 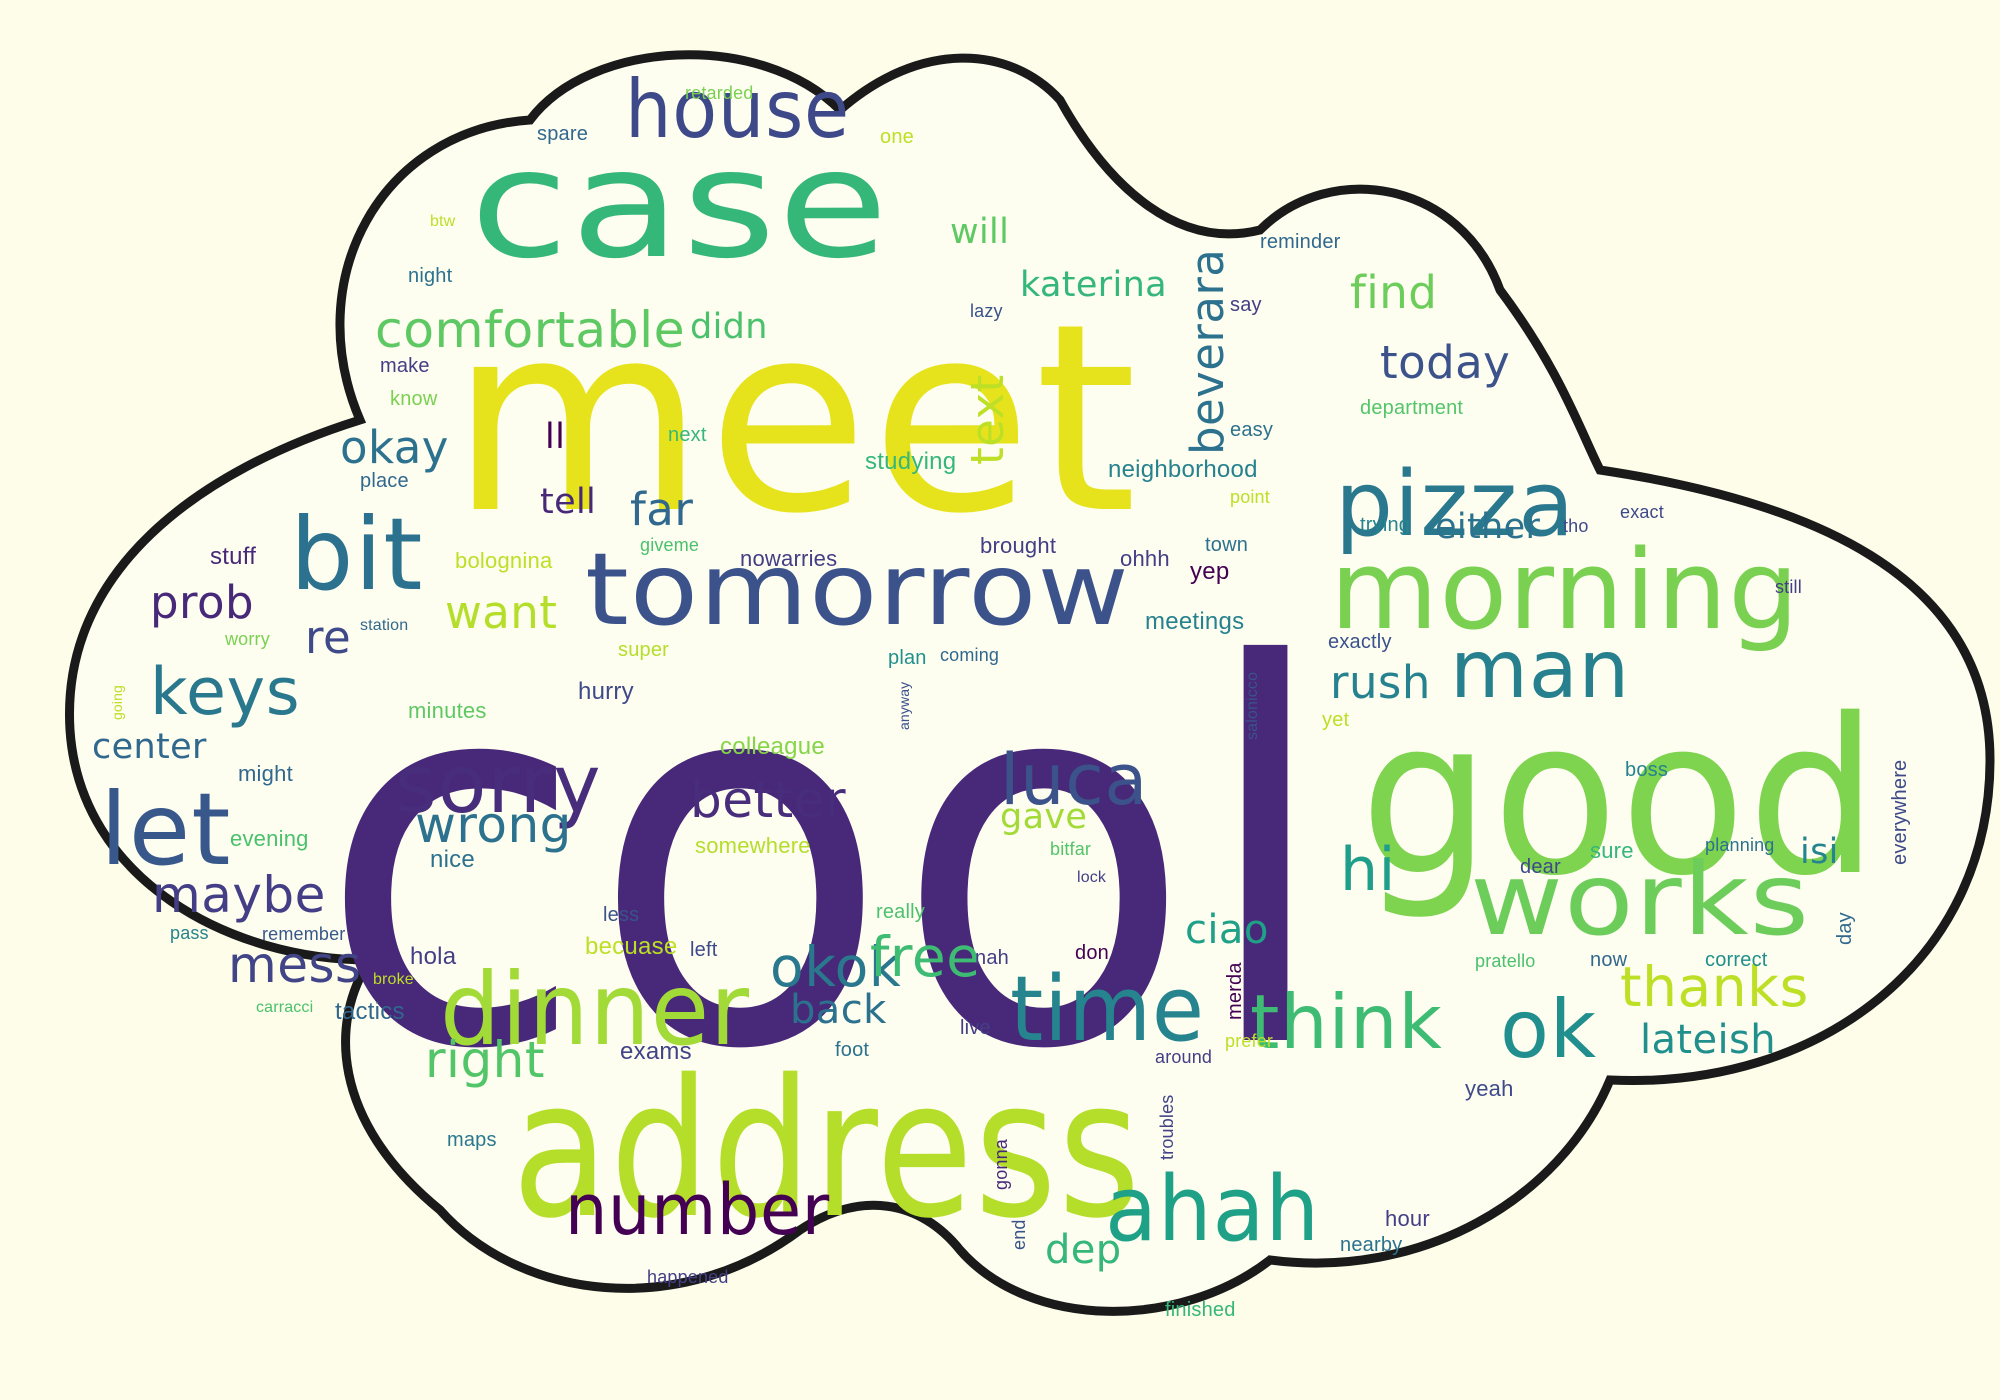 What do you see at coordinates (1647, 770) in the screenshot?
I see `word-boss: boss` at bounding box center [1647, 770].